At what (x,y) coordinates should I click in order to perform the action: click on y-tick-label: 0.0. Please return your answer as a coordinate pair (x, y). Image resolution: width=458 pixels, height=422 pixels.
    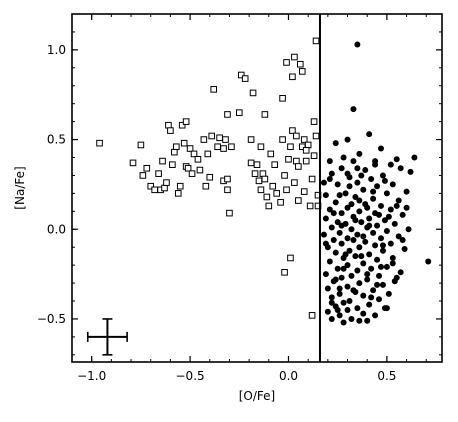
    Looking at the image, I should click on (56, 229).